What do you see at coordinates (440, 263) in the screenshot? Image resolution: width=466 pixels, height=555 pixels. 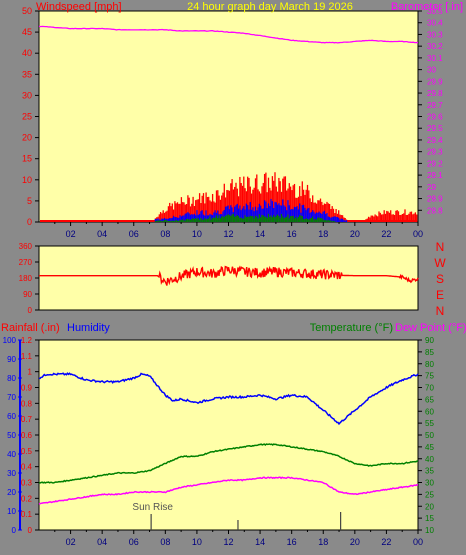 I see `compass-label: W` at bounding box center [440, 263].